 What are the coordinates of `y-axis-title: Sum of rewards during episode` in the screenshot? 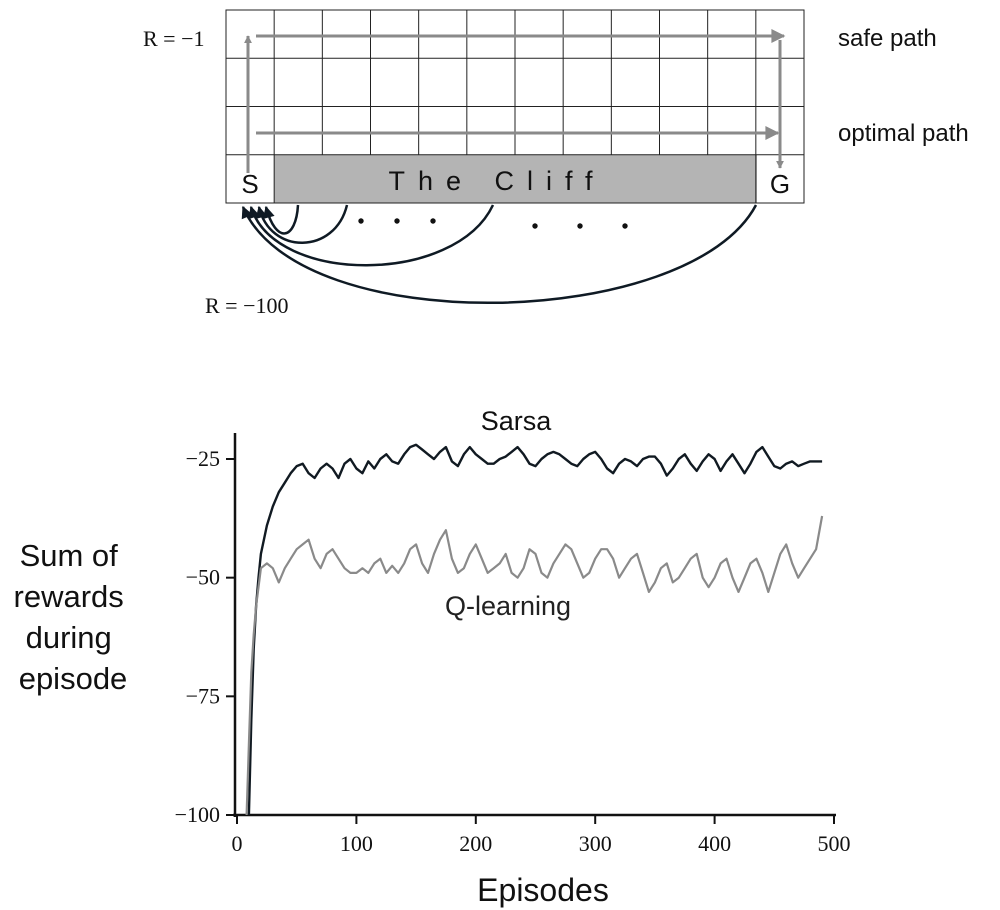 It's located at (73, 617).